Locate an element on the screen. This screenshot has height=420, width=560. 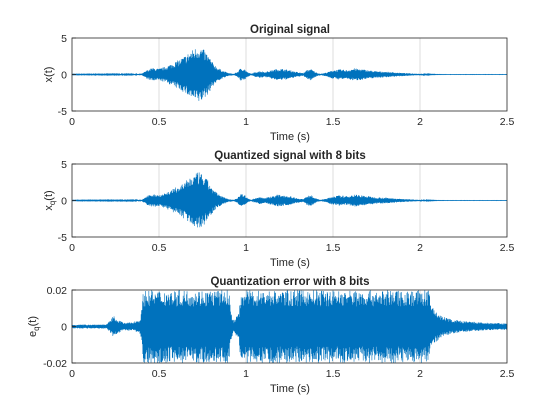
chart-title: Quantized signal with 8 bits is located at coordinates (289, 156).